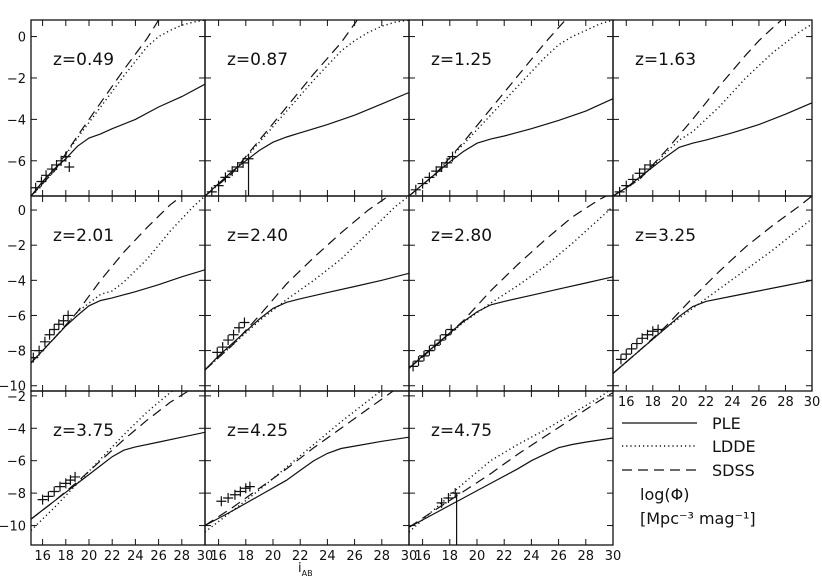 The height and width of the screenshot is (588, 822). Describe the element at coordinates (689, 471) in the screenshot. I see `legend: PLE LDDE SDSS log(Φ) [Mpc⁻³ mag⁻¹]` at that location.